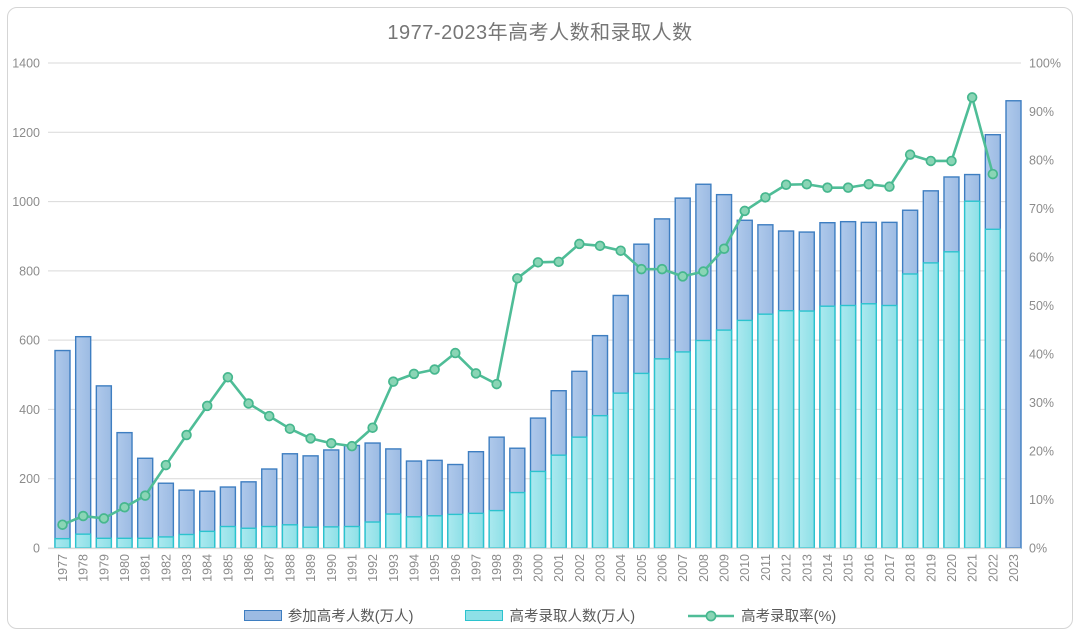  What do you see at coordinates (703, 444) in the screenshot?
I see `admitted-bar-2008` at bounding box center [703, 444].